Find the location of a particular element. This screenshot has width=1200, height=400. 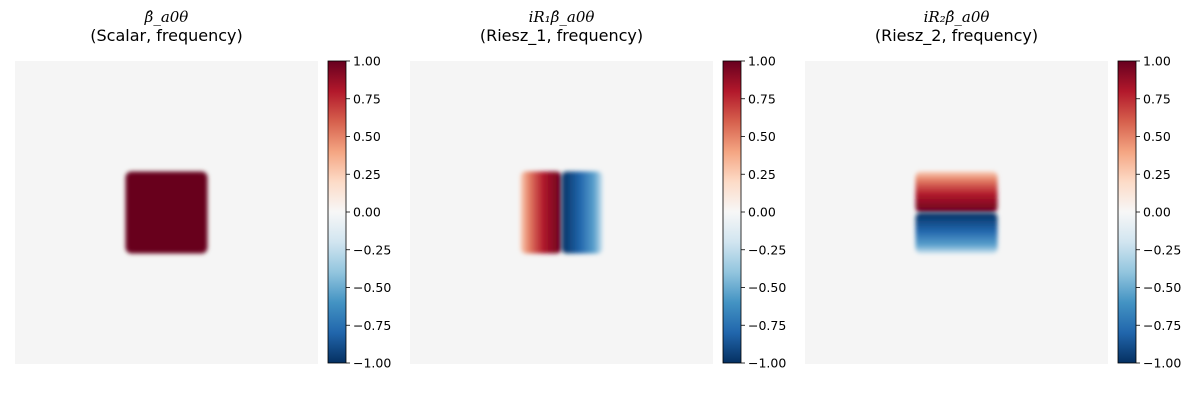

panel-2-title-text: (Riesz_1, frequency) is located at coordinates (561, 35).